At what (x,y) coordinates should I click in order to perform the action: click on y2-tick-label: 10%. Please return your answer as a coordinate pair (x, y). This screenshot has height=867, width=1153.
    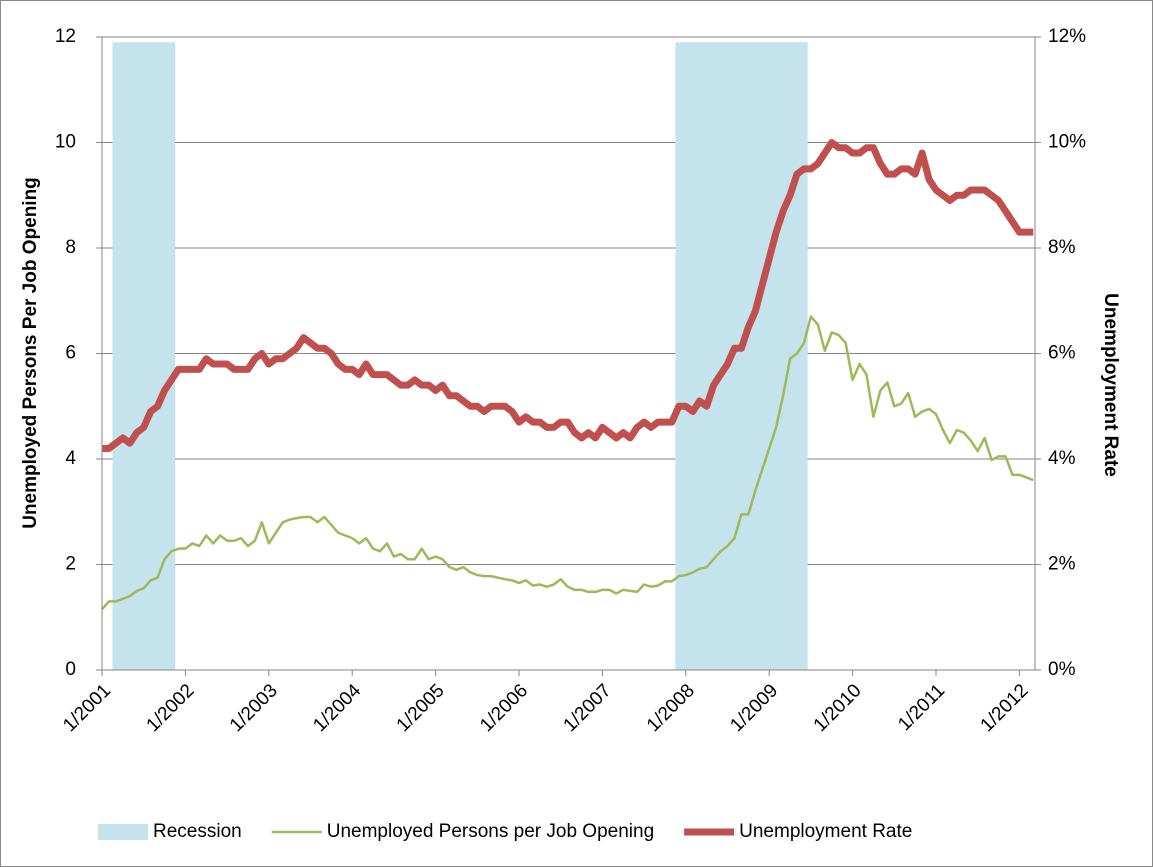
    Looking at the image, I should click on (1067, 142).